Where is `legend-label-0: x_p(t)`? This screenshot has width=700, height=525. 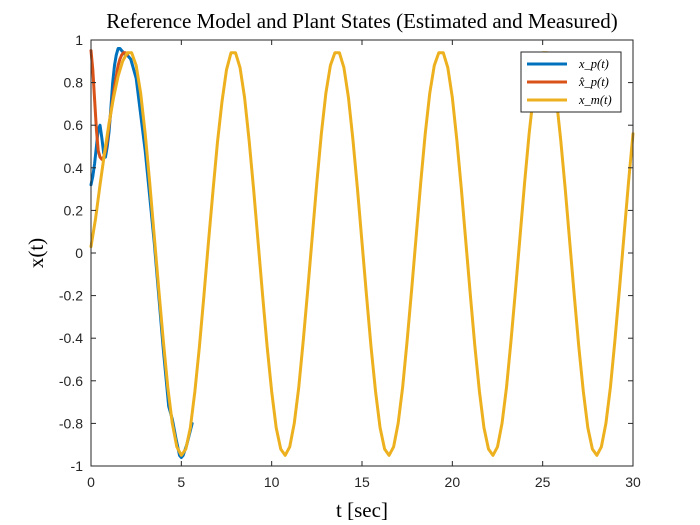
legend-label-0: x_p(t) is located at coordinates (593, 64).